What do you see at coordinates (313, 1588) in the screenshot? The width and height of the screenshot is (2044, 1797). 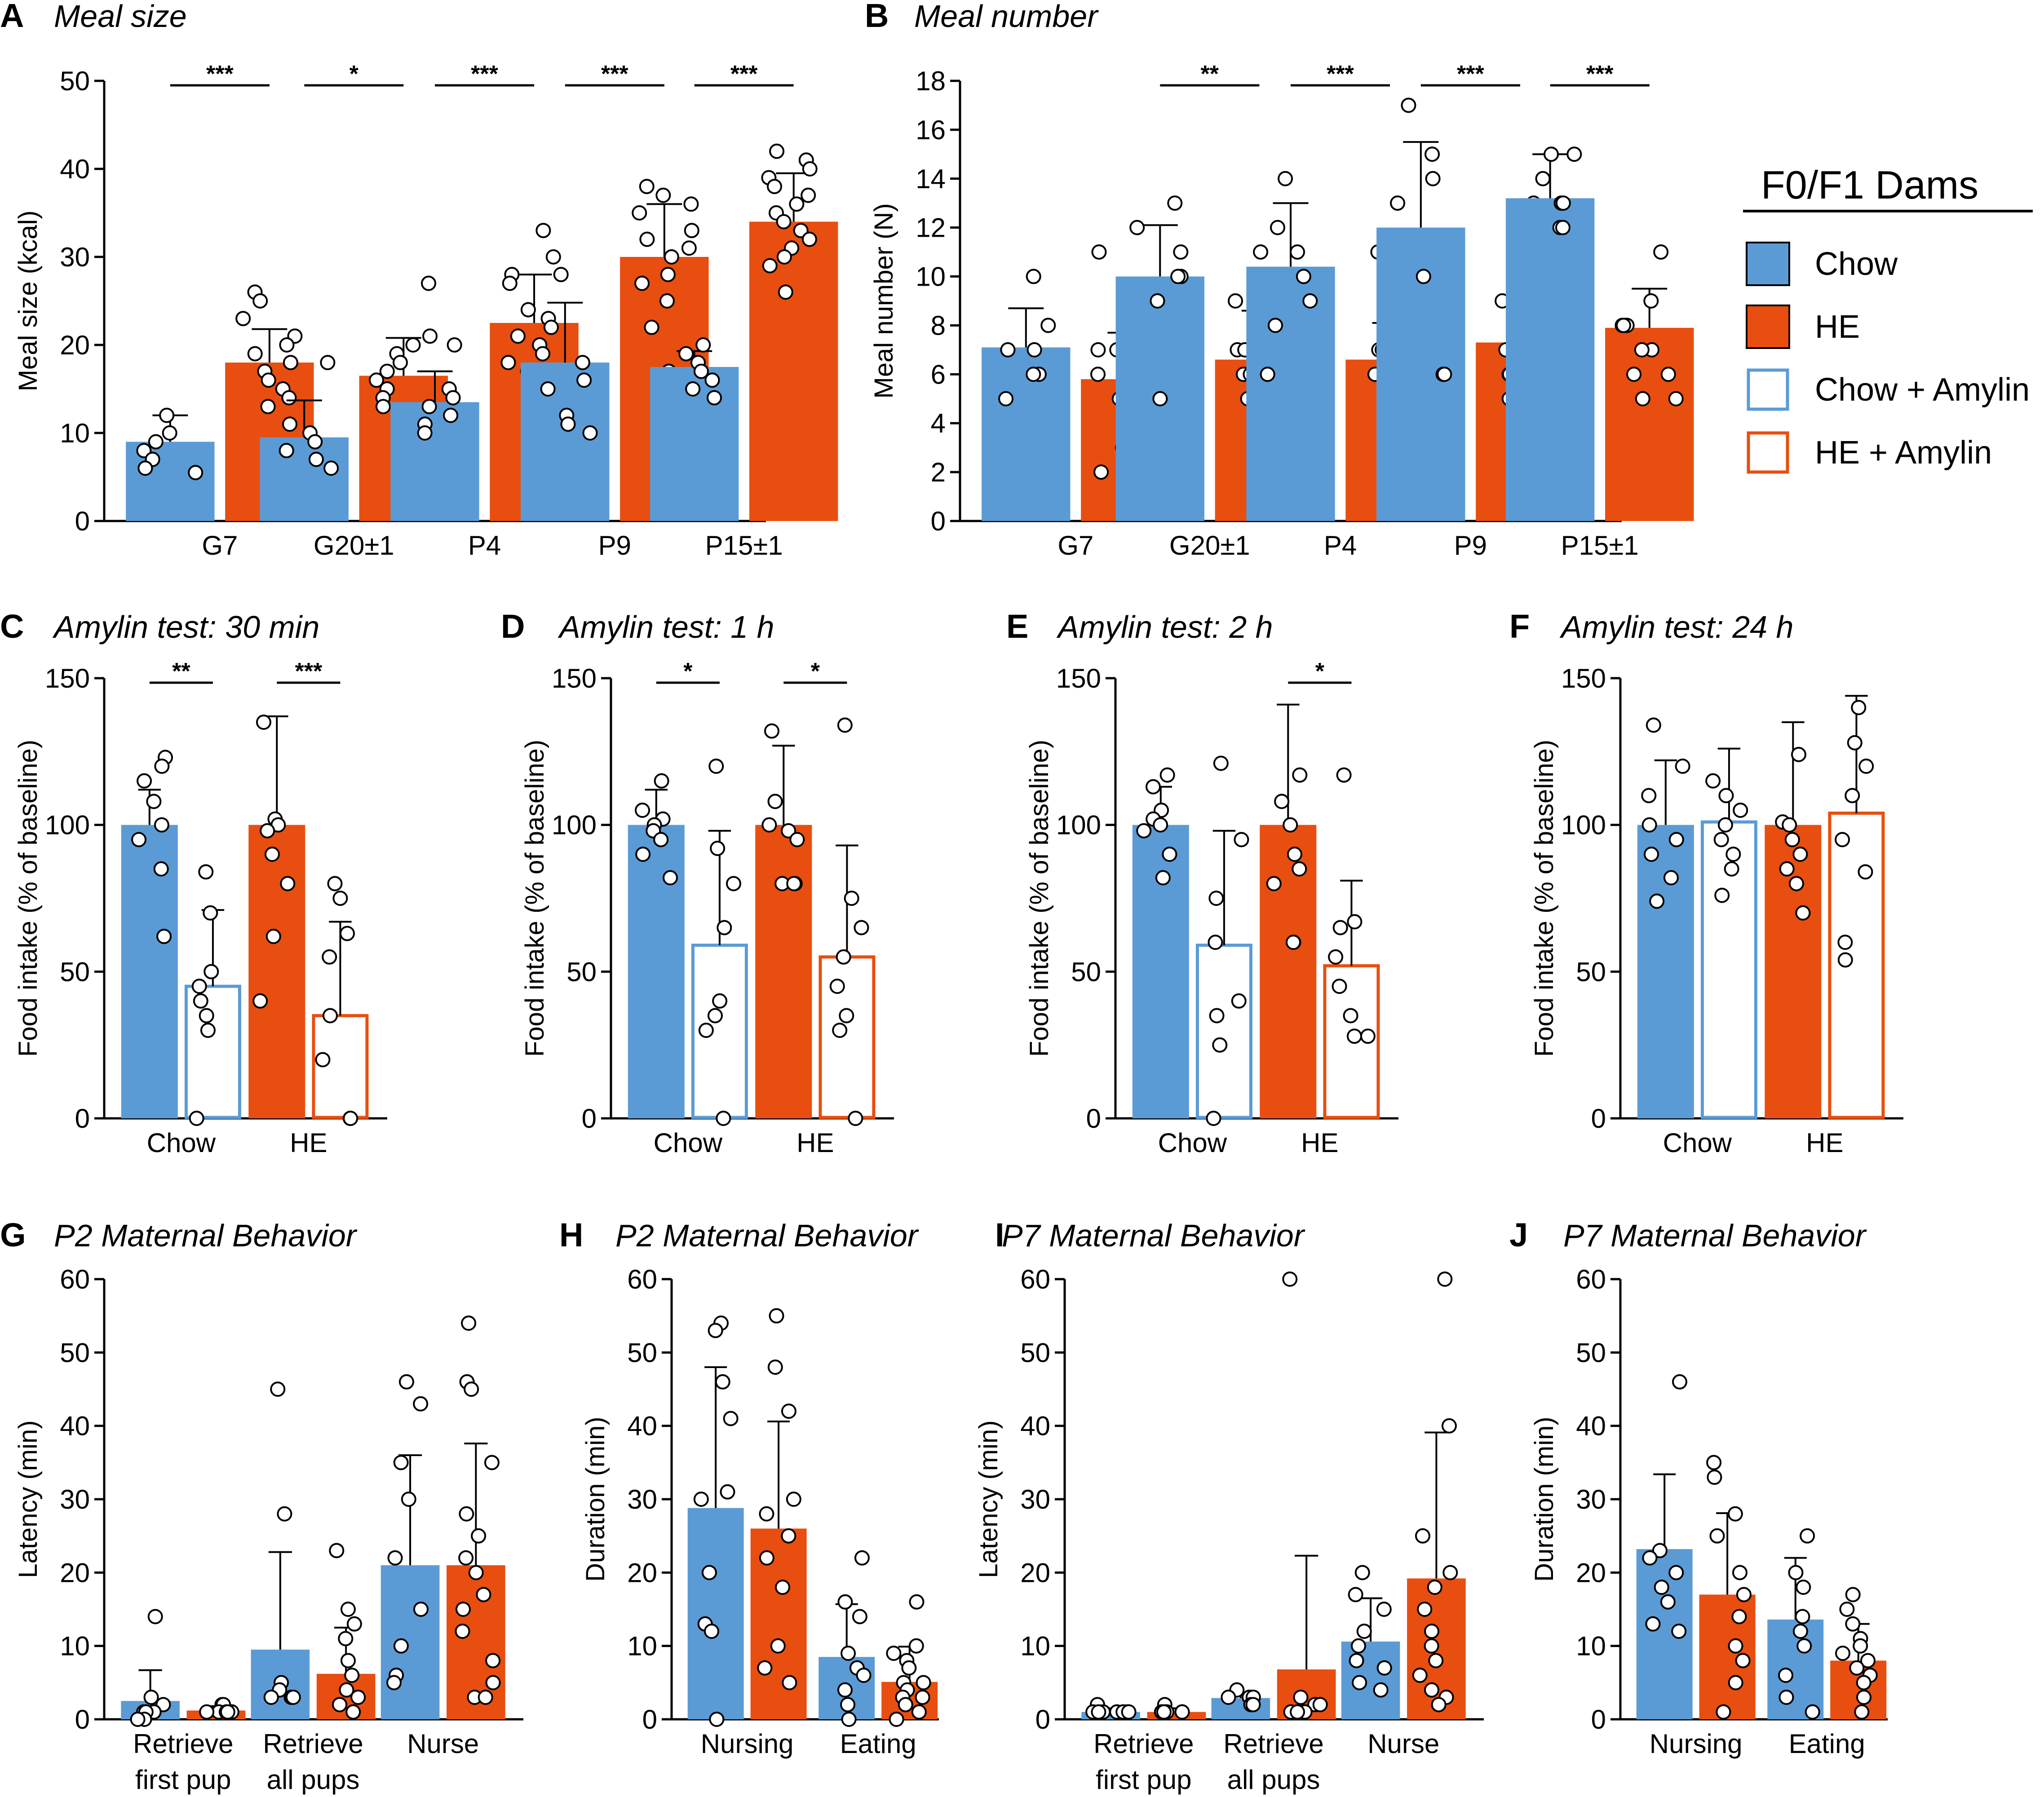 I see `category-group: Retrieve all pups` at bounding box center [313, 1588].